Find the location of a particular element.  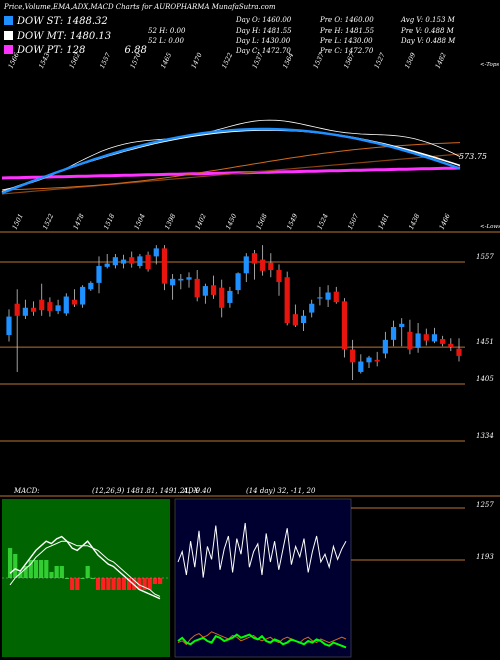

macd-params: (12,26,9) 1481.81, 1491.21, -9.40 is located at coordinates (152, 491).